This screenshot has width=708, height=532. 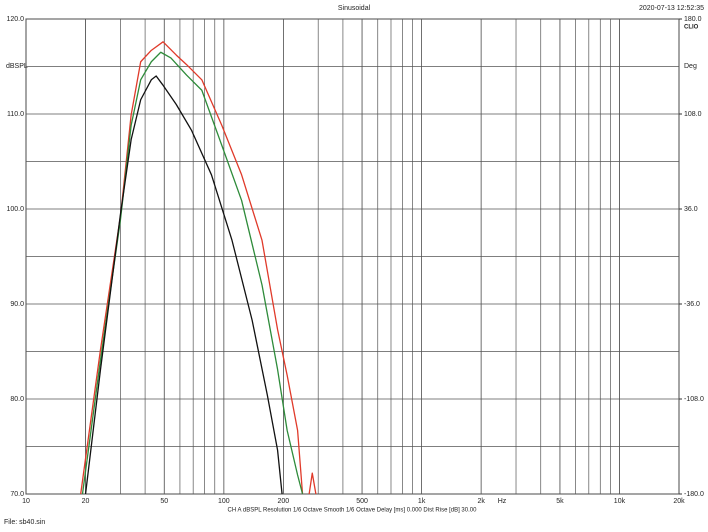 I want to click on x-tick-label: 20k, so click(x=679, y=501).